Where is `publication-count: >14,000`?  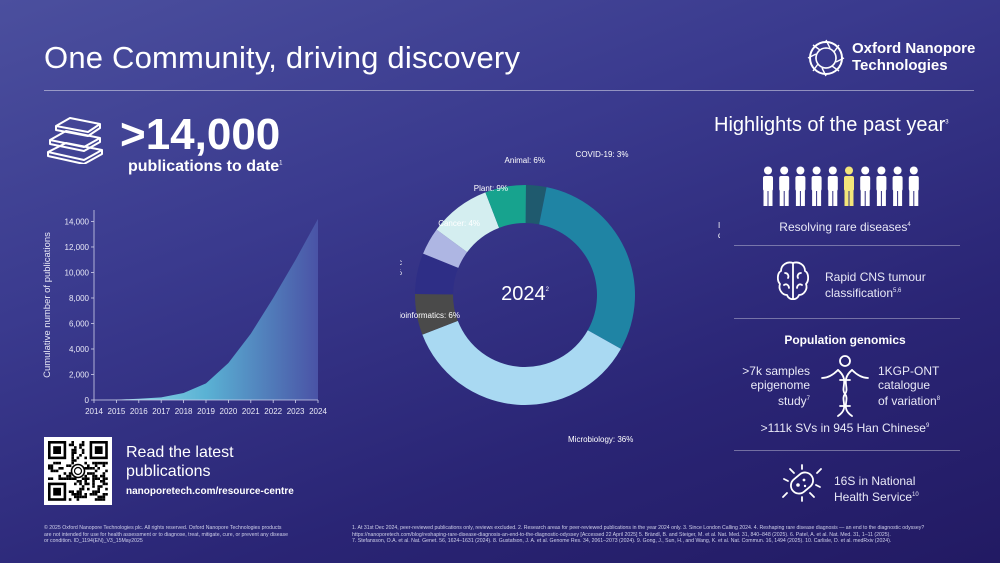 publication-count: >14,000 is located at coordinates (200, 134).